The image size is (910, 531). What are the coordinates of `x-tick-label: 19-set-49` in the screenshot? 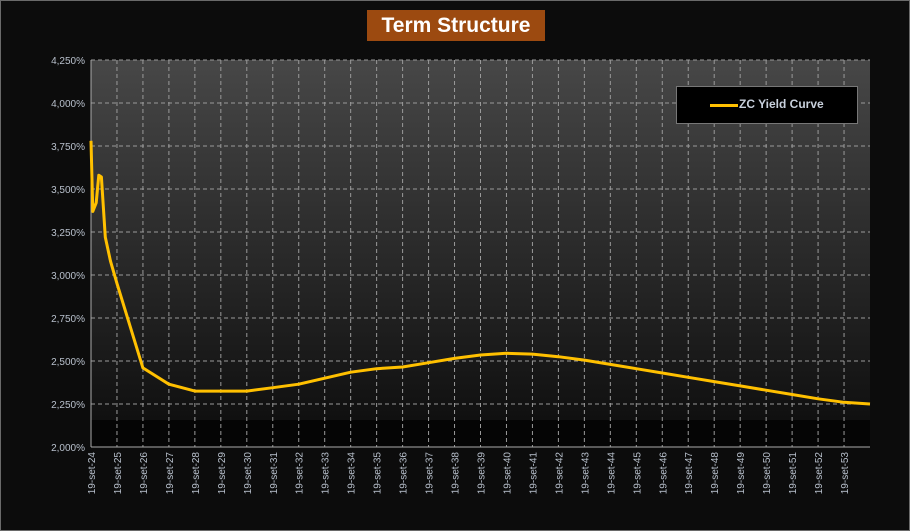 It's located at (741, 473).